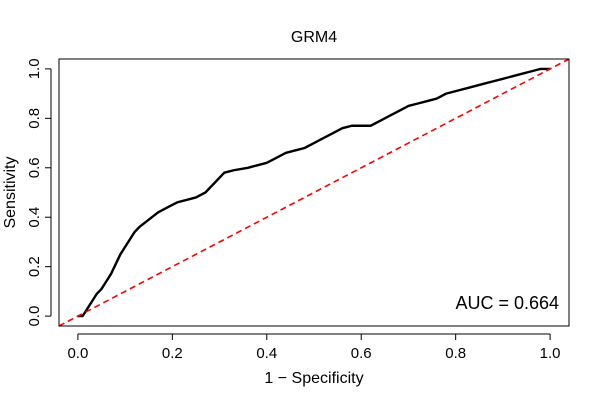 The height and width of the screenshot is (400, 600). Describe the element at coordinates (361, 353) in the screenshot. I see `x-tick-label: 0.6` at that location.